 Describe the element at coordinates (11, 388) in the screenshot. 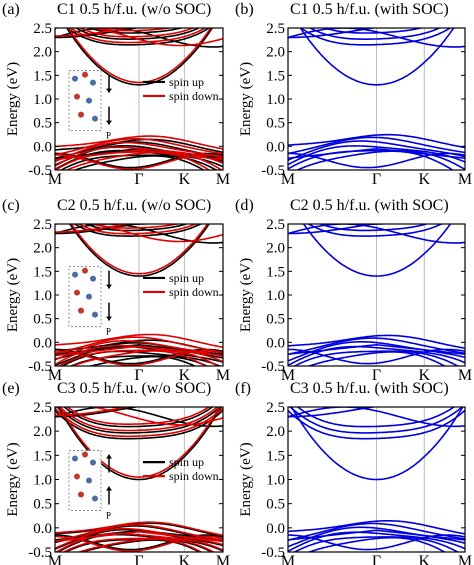

I see `panel-label: (e)` at that location.